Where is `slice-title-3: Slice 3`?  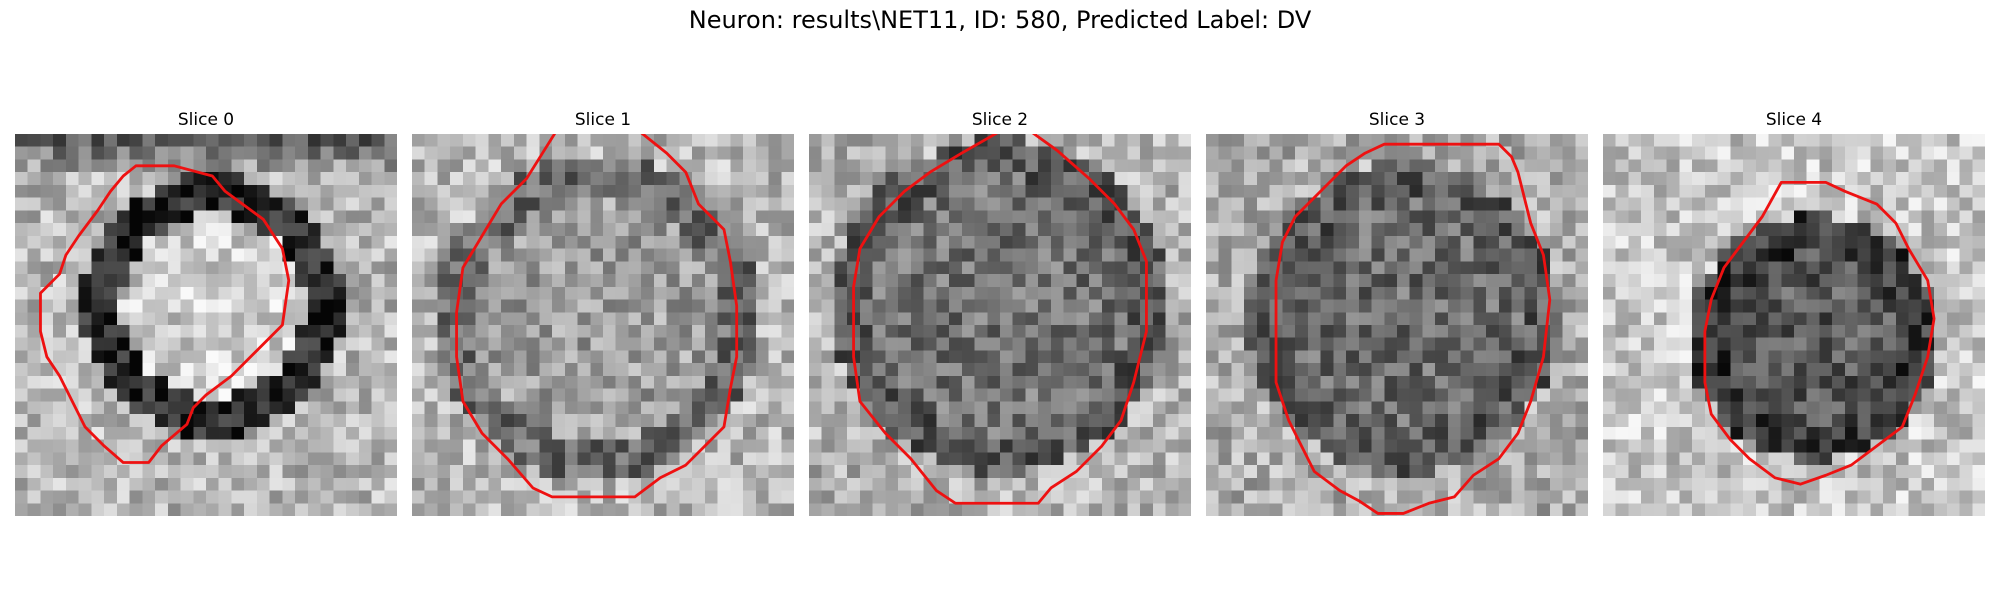
slice-title-3: Slice 3 is located at coordinates (1397, 120).